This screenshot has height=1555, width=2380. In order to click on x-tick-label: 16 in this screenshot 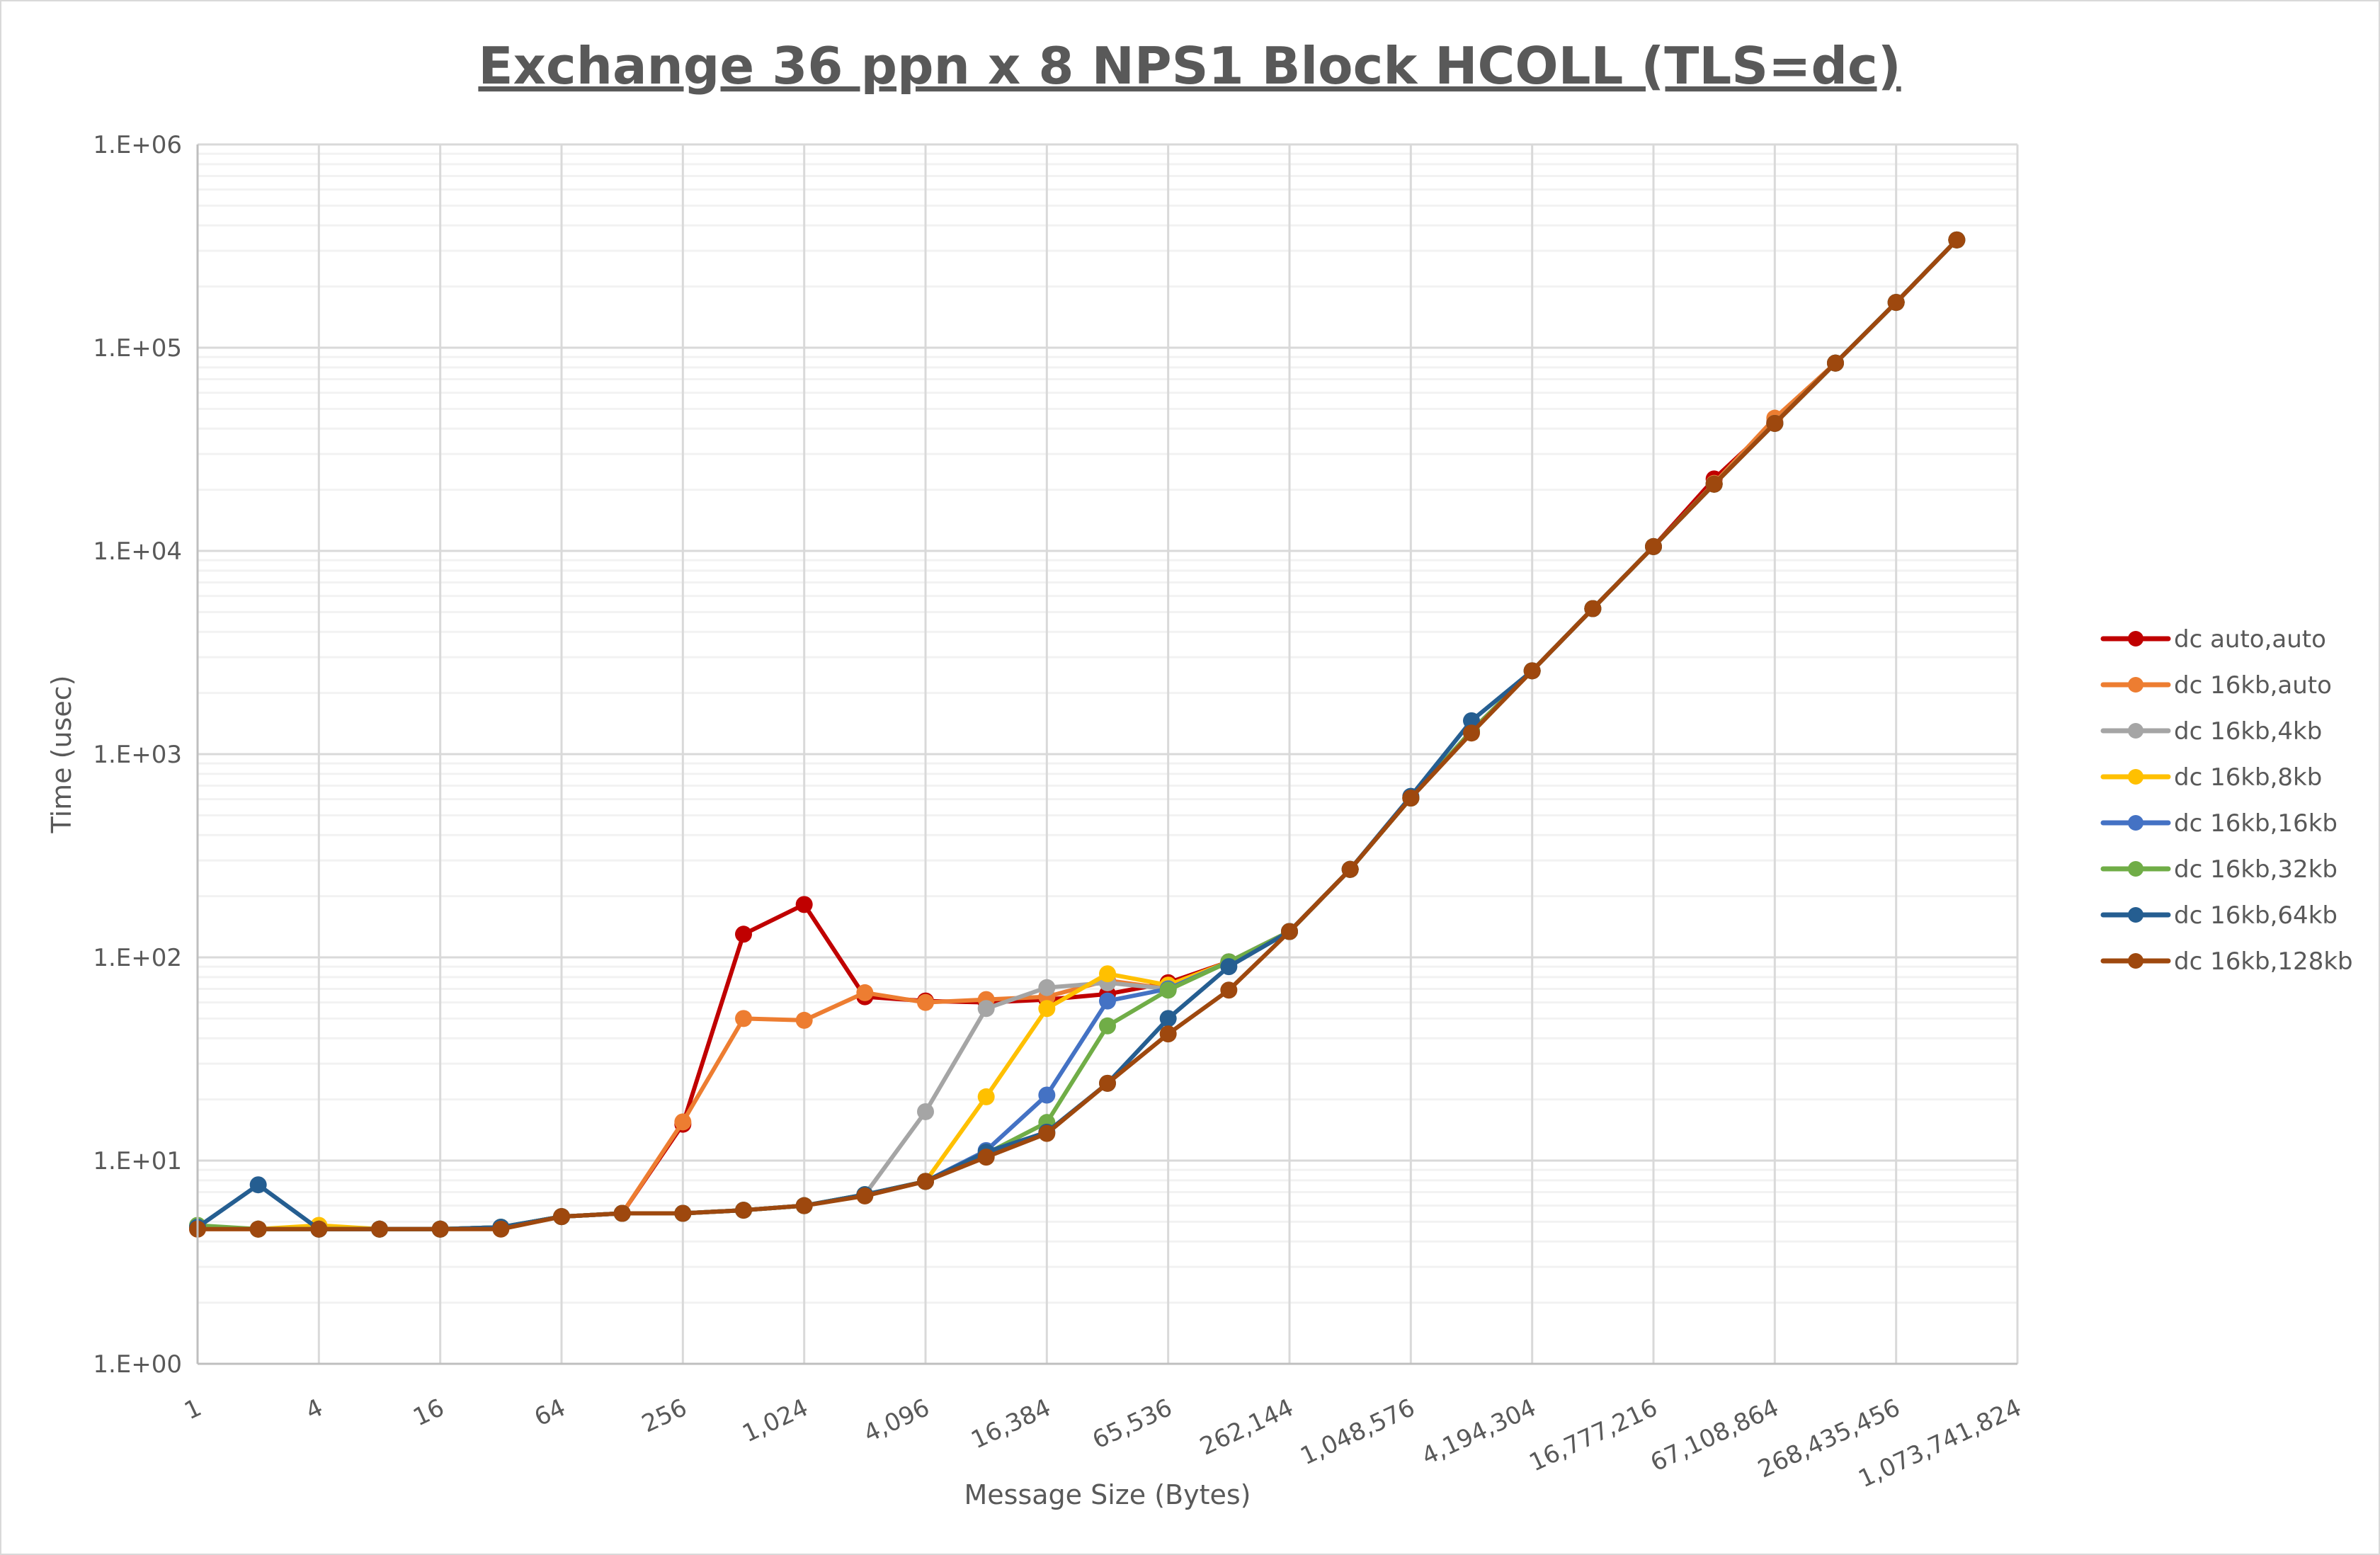, I will do `click(428, 1413)`.